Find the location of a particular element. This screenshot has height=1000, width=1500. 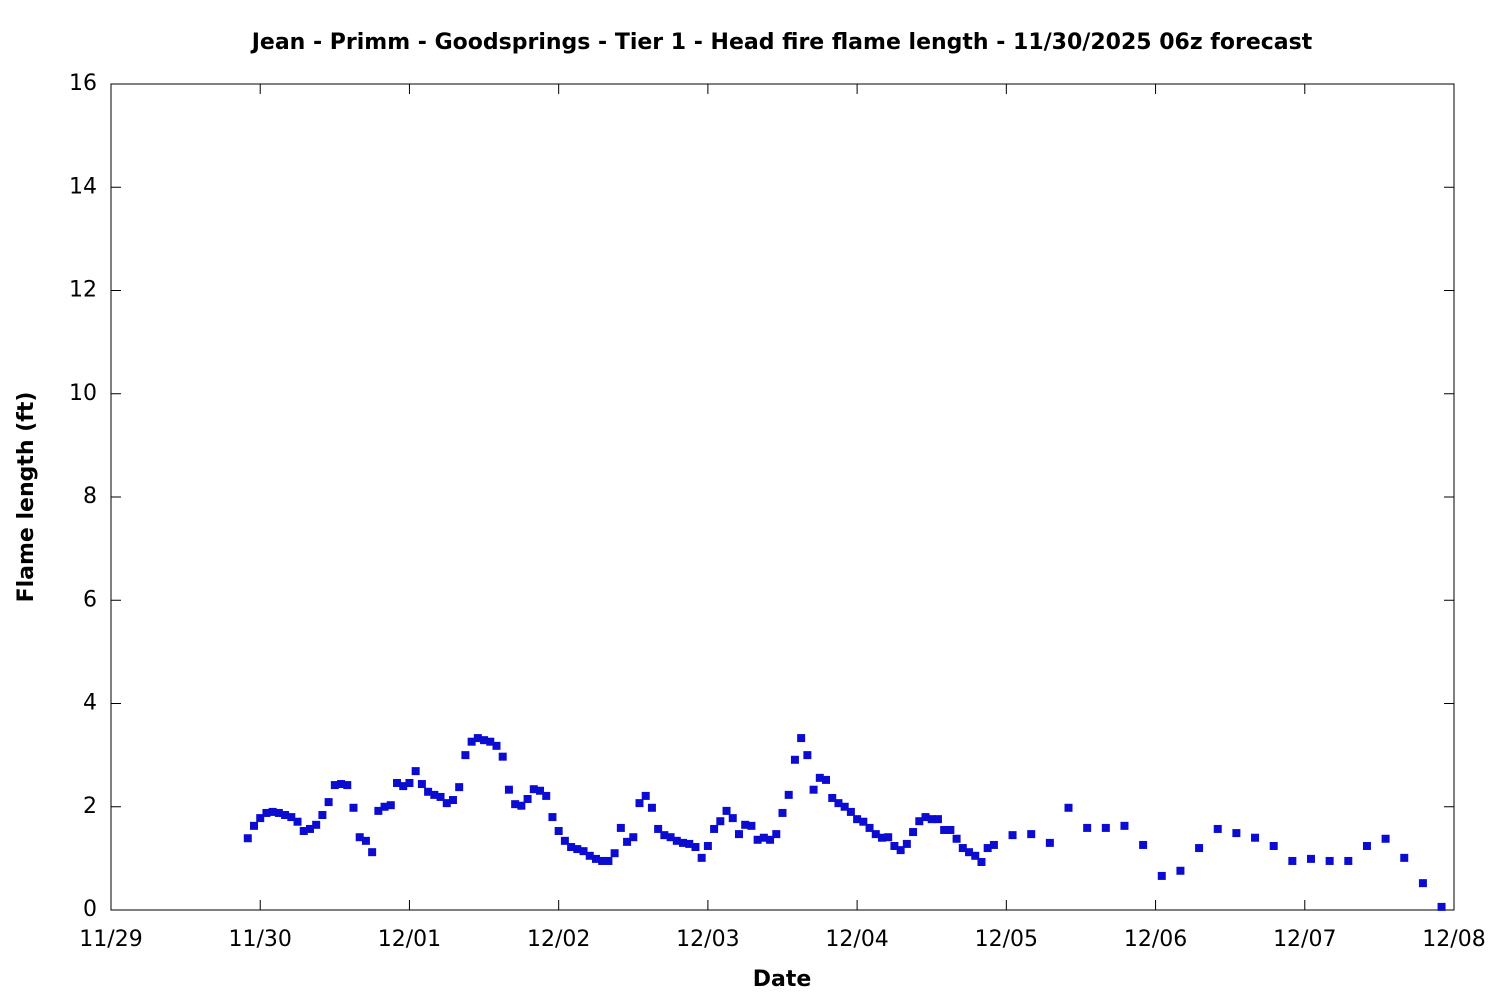

y-tick-label: 14 is located at coordinates (83, 186).